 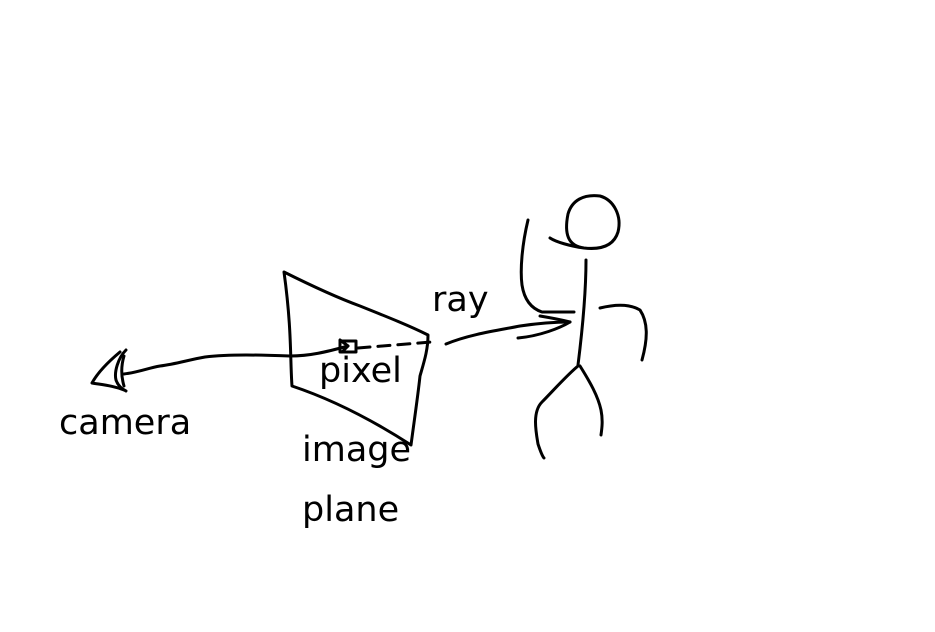 I want to click on pixel-label: pixel, so click(x=360, y=371).